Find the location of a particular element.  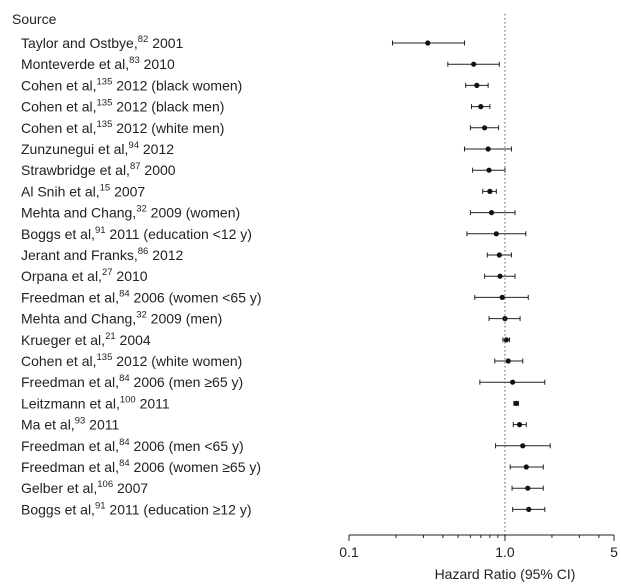

study-detail: 2011 (education <12 y) is located at coordinates (179, 234).